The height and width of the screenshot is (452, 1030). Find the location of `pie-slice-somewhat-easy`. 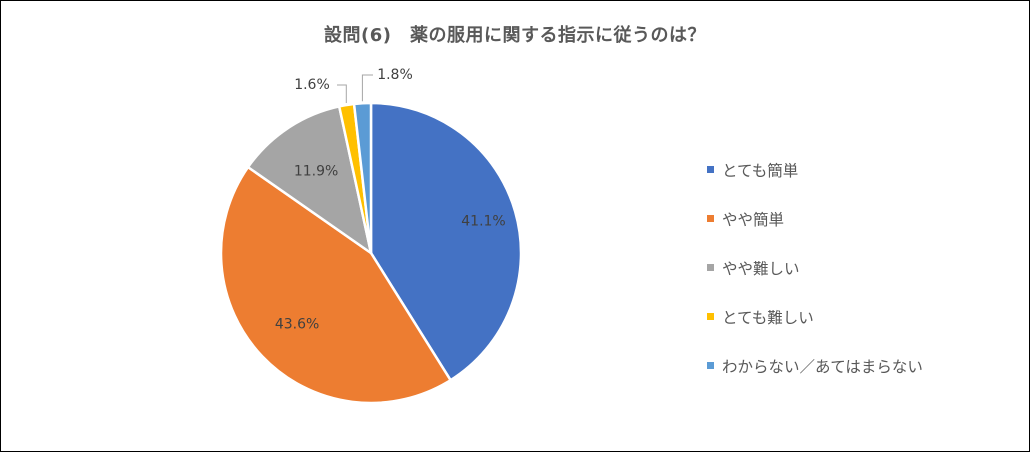

pie-slice-somewhat-easy is located at coordinates (335, 285).